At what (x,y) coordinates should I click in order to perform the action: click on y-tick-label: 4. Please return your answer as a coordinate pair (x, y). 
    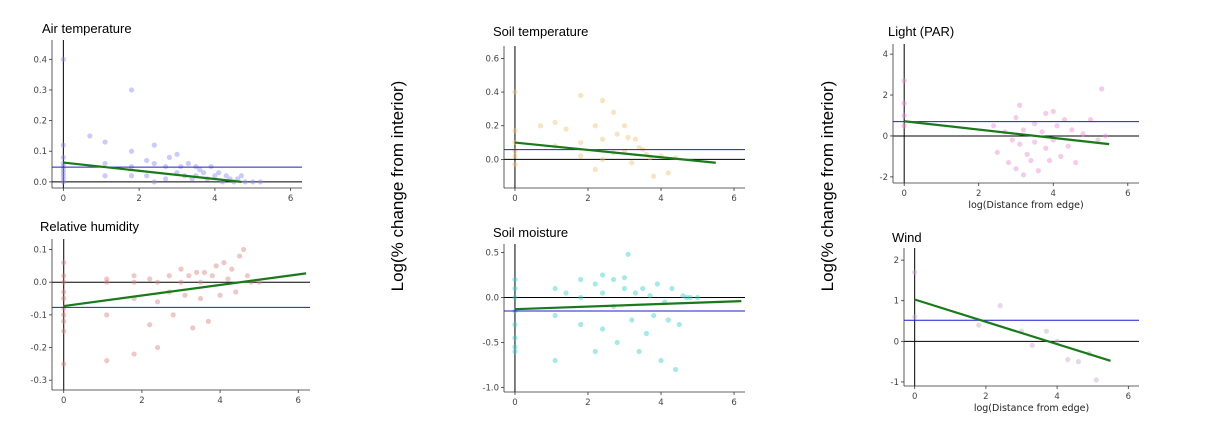
    Looking at the image, I should click on (885, 55).